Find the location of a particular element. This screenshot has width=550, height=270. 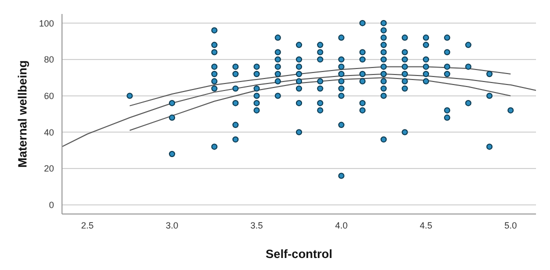

y-tick-label: 40 is located at coordinates (49, 132).